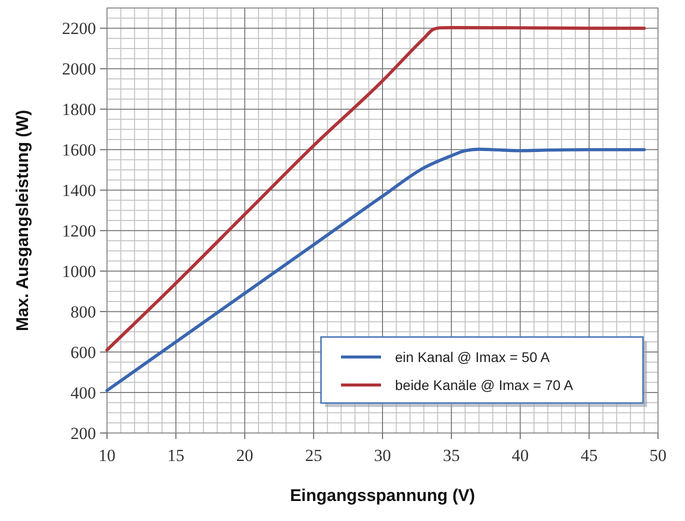 This screenshot has width=685, height=521. What do you see at coordinates (107, 455) in the screenshot?
I see `x-tick-label: 10` at bounding box center [107, 455].